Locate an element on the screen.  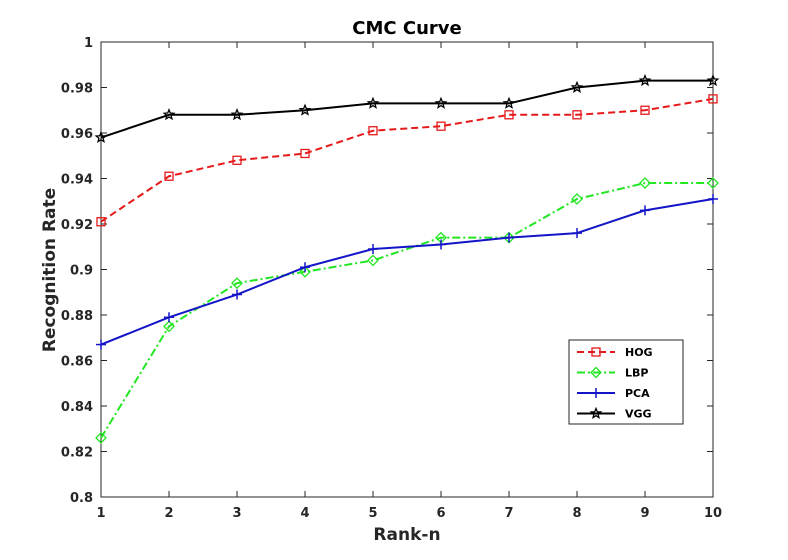
x-tick-label: 5 is located at coordinates (372, 513).